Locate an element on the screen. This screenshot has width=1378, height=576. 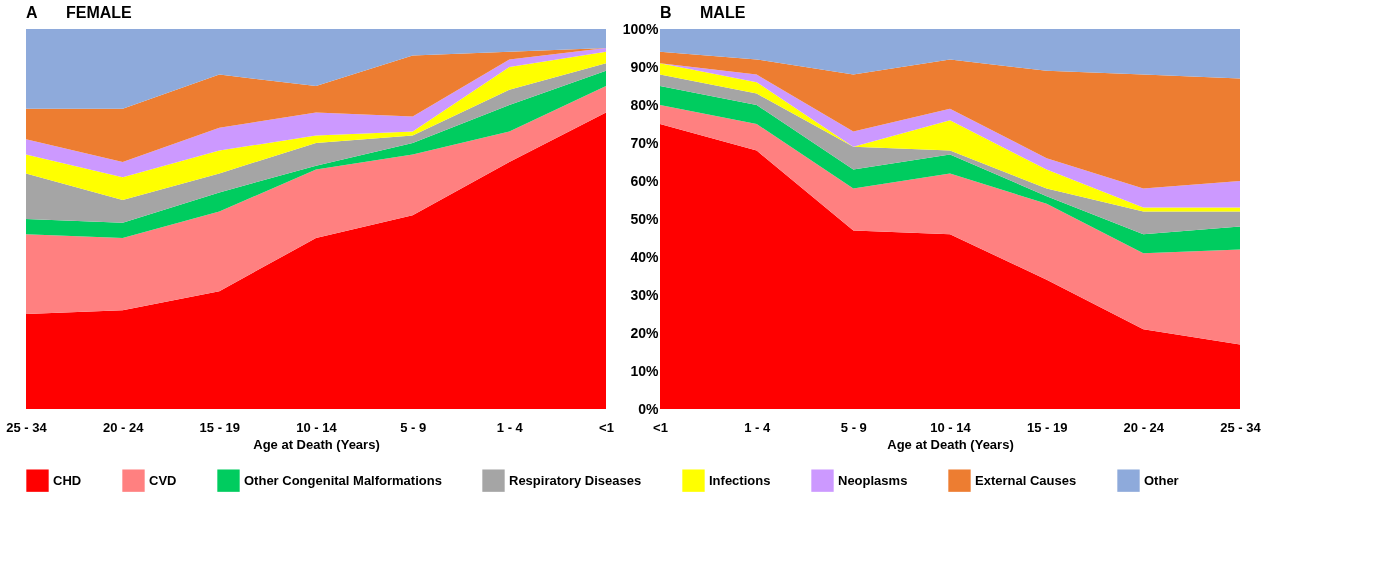
y-tick-label: 0% is located at coordinates (649, 408).